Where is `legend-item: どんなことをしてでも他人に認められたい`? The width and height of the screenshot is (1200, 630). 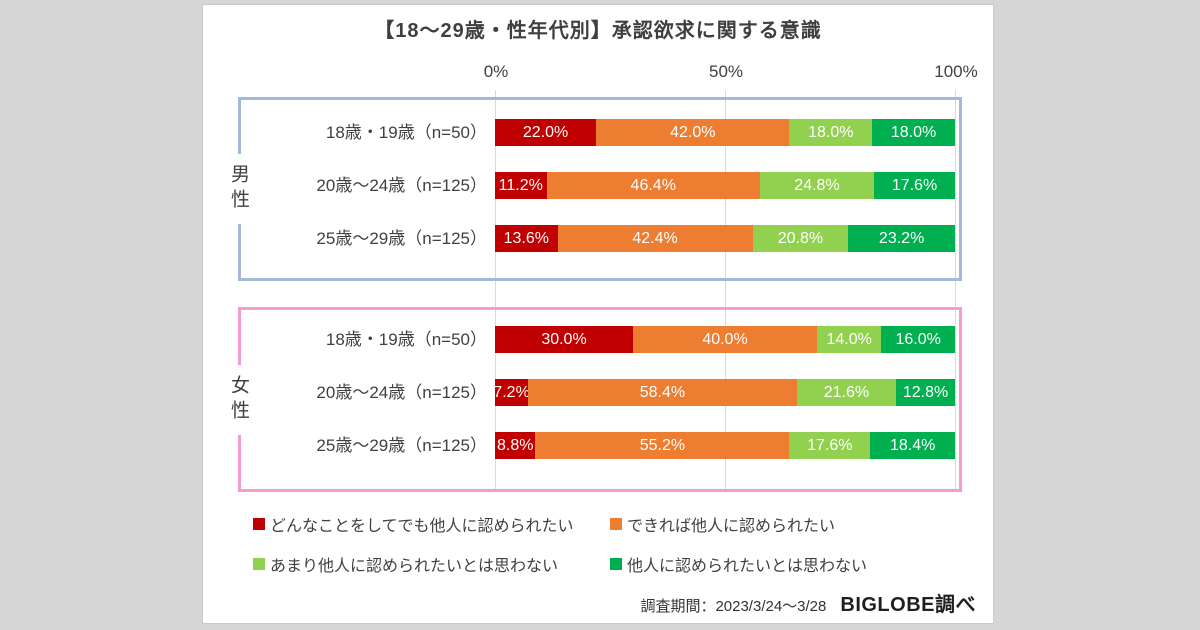 legend-item: どんなことをしてでも他人に認められたい is located at coordinates (413, 524).